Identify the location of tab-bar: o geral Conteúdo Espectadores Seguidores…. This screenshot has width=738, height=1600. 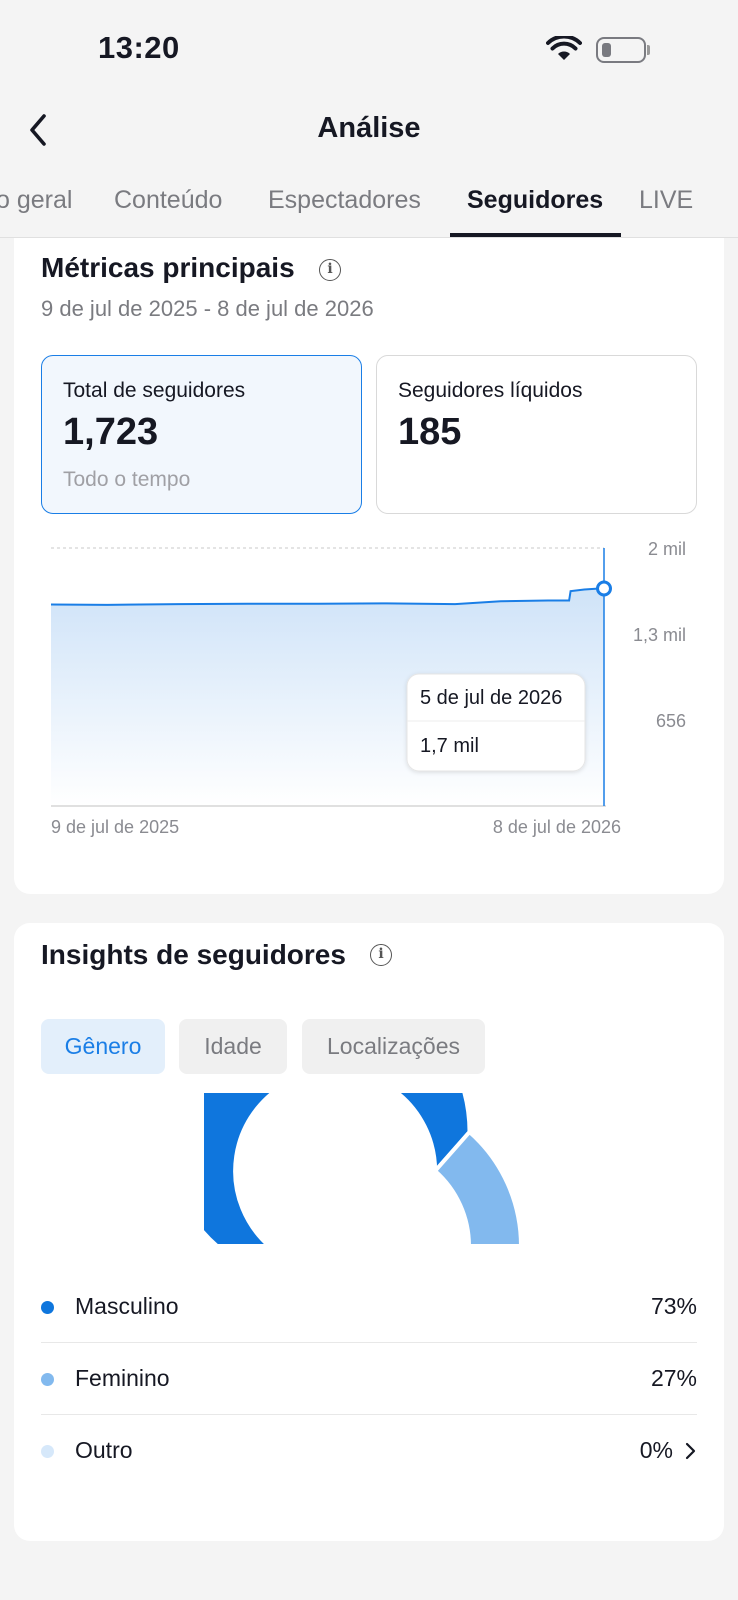
(369, 208).